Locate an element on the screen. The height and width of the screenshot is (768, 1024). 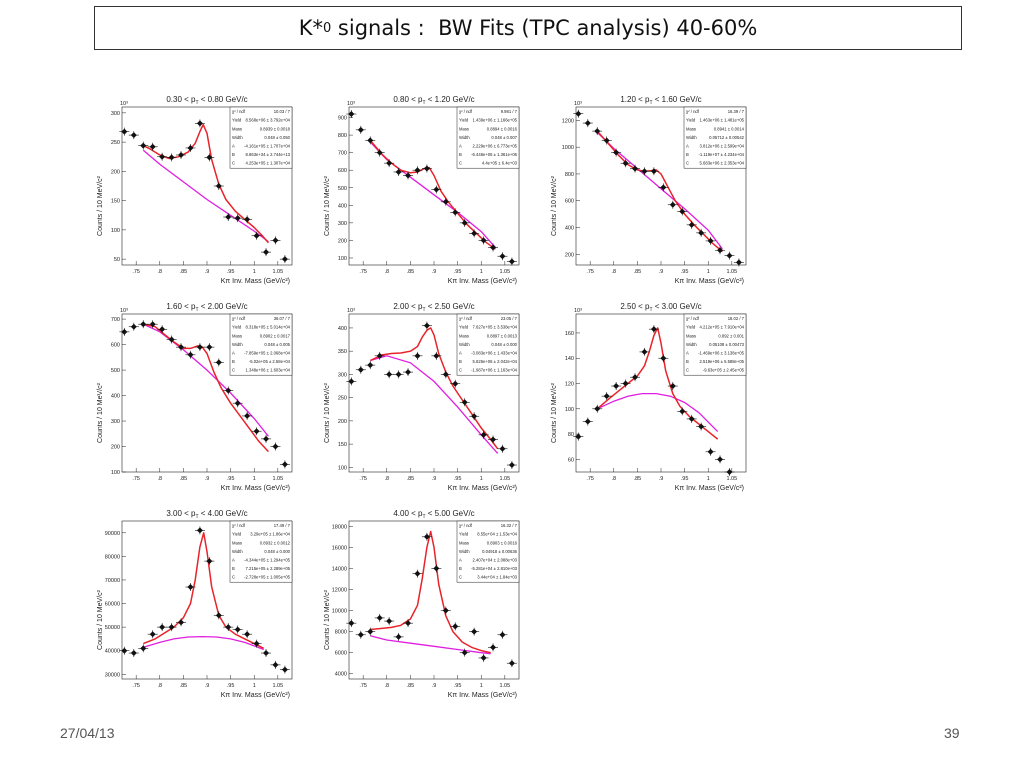
y-tick-label: 120 is located at coordinates (569, 385).